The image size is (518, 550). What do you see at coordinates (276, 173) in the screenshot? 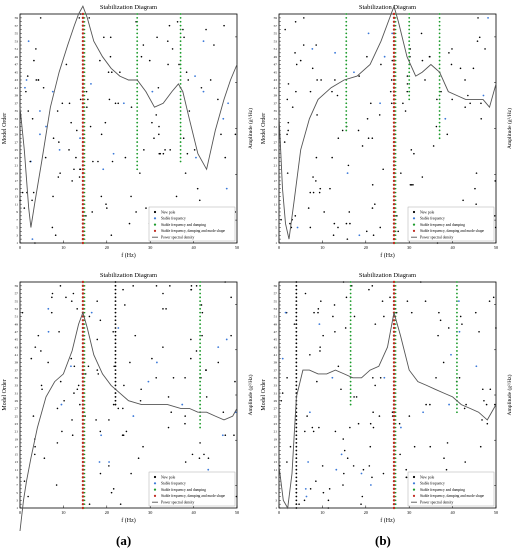
I see `y-tick-label: 19` at bounding box center [276, 173].